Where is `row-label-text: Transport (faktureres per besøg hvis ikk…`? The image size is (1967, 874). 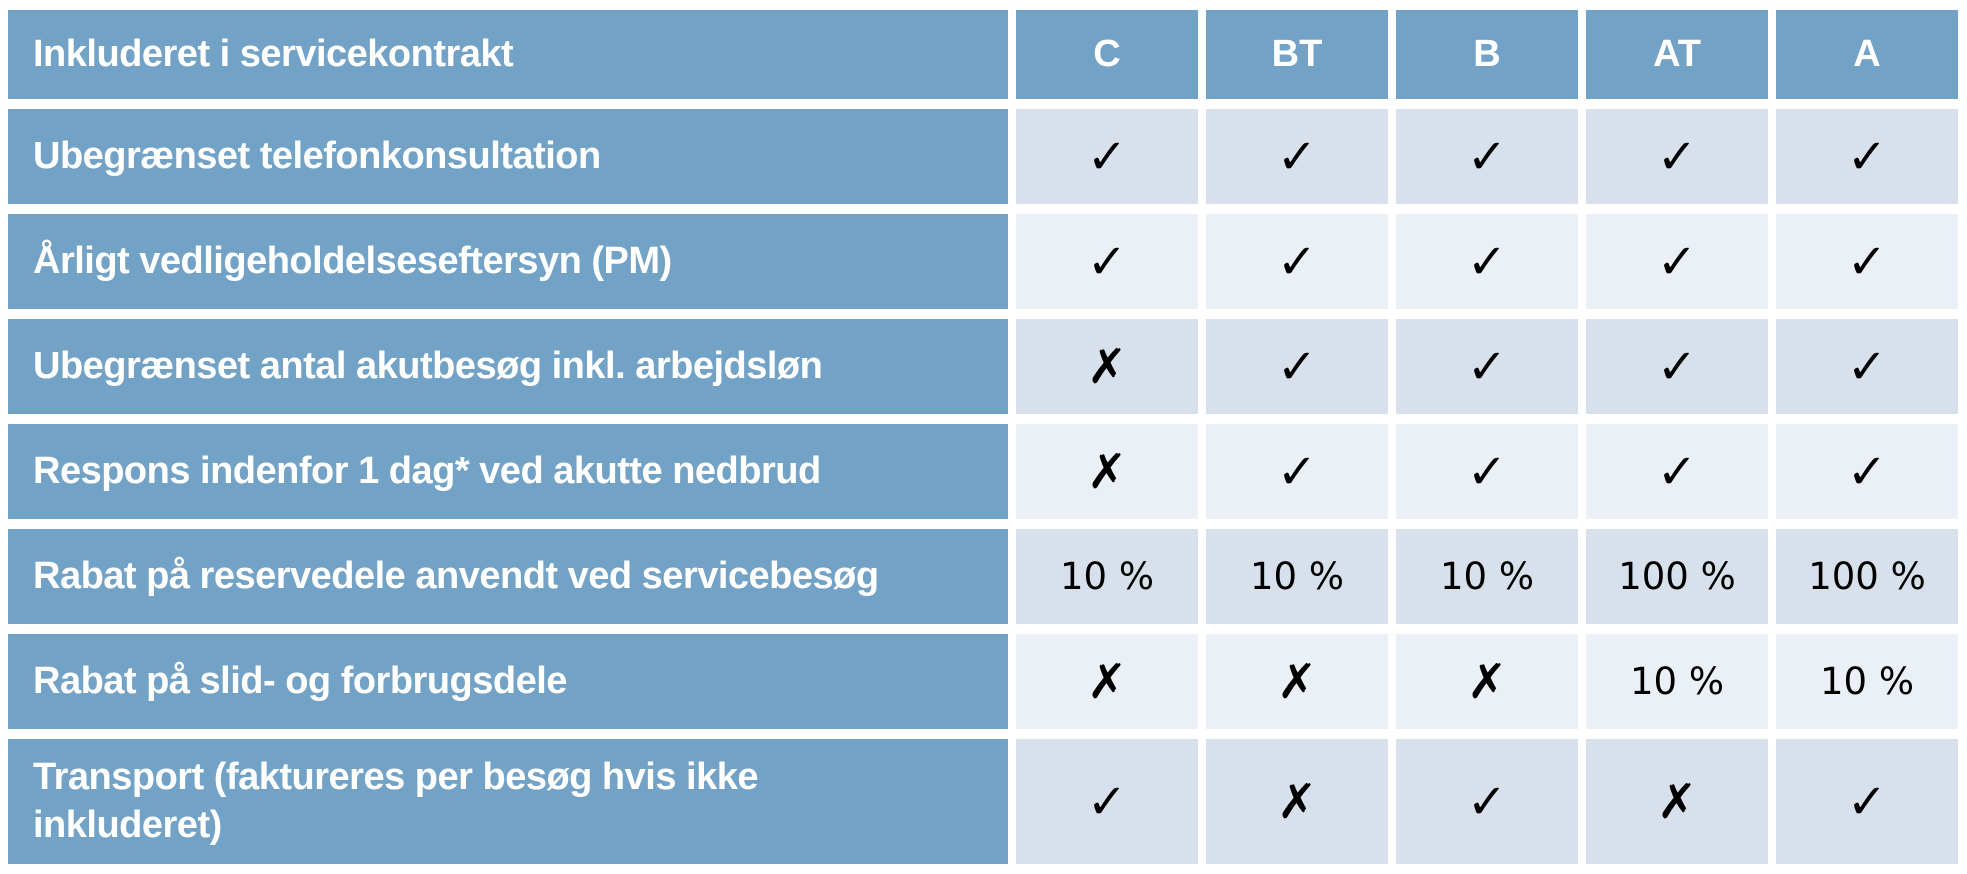 row-label-text: Transport (faktureres per besøg hvis ikk… is located at coordinates (396, 801).